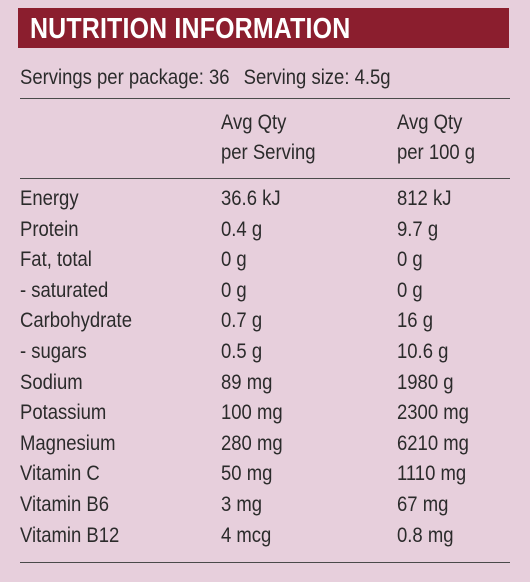  What do you see at coordinates (436, 152) in the screenshot?
I see `header-per-100g-line2: per 100 g` at bounding box center [436, 152].